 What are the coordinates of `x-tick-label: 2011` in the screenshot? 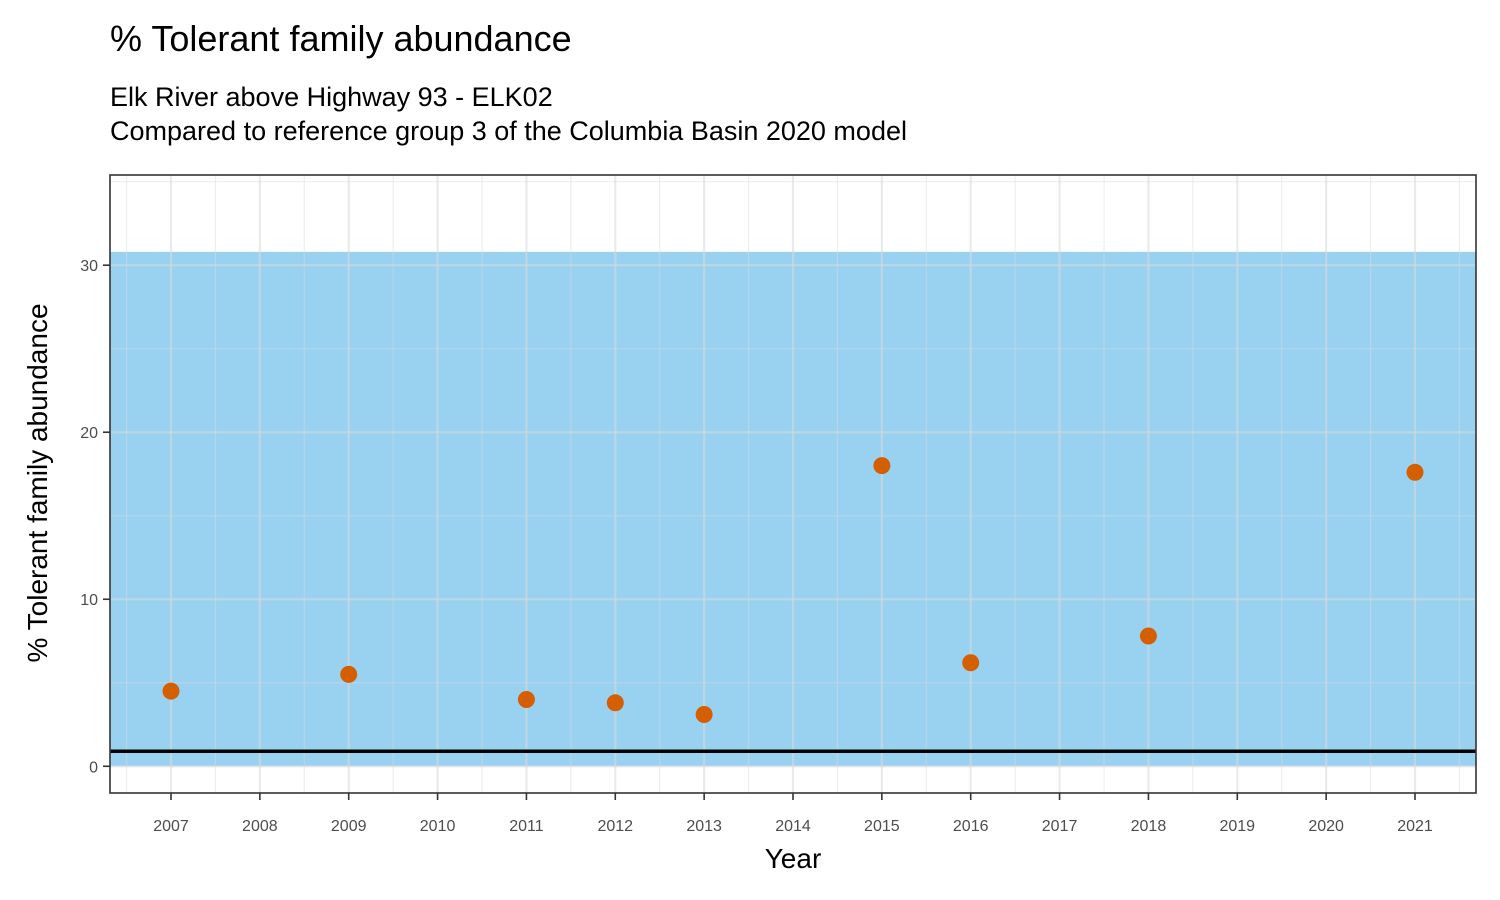 It's located at (526, 826).